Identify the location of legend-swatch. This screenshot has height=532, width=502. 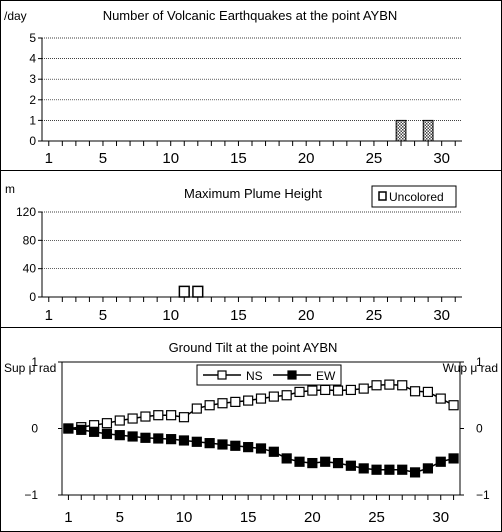
(382, 196).